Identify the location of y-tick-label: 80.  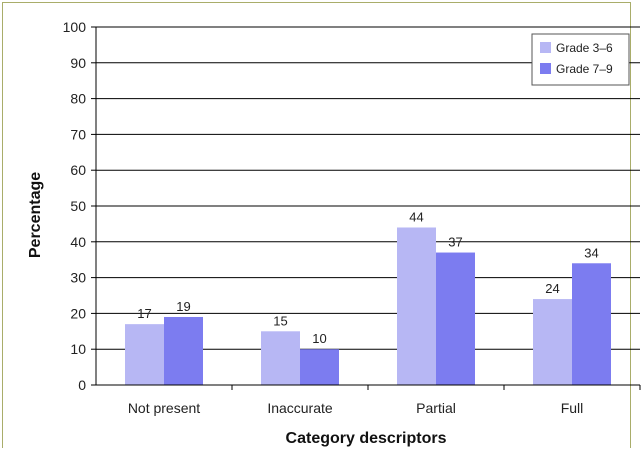
(78, 99).